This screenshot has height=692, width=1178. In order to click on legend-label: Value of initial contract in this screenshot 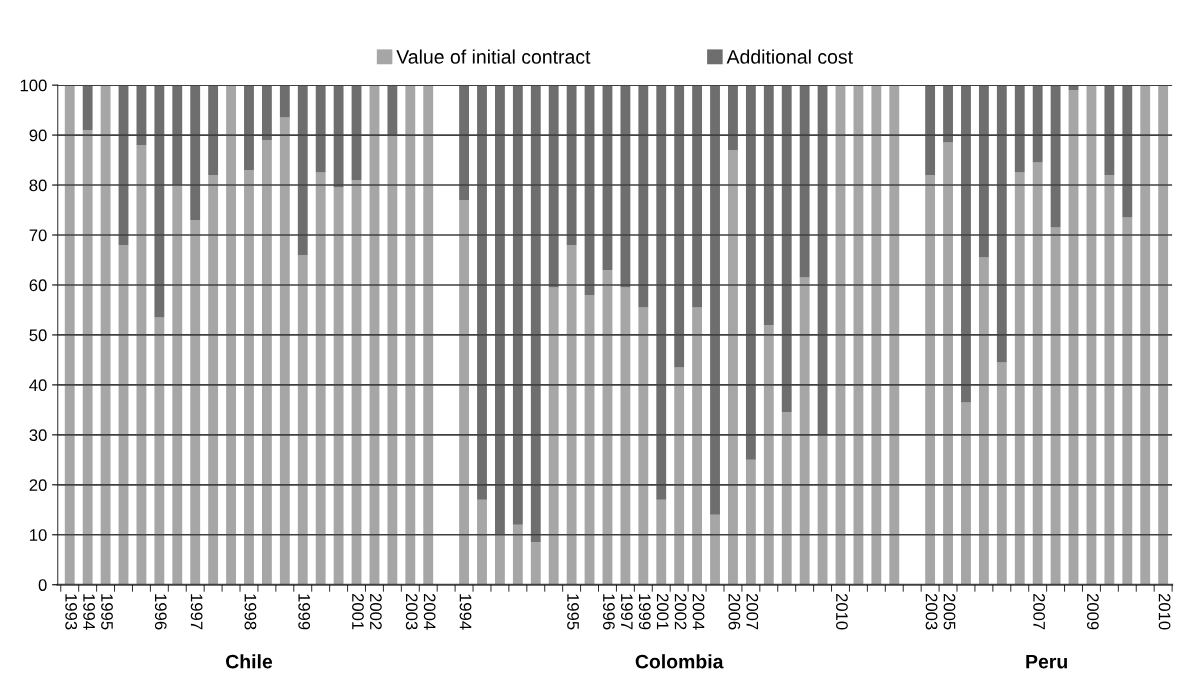, I will do `click(493, 56)`.